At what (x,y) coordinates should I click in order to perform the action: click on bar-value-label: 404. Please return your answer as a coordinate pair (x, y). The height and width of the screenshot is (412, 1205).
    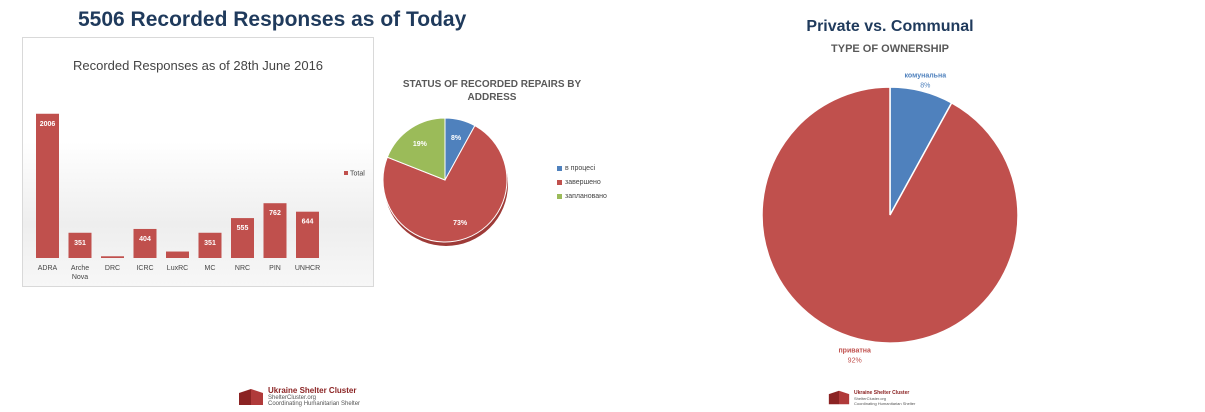
    Looking at the image, I should click on (145, 239).